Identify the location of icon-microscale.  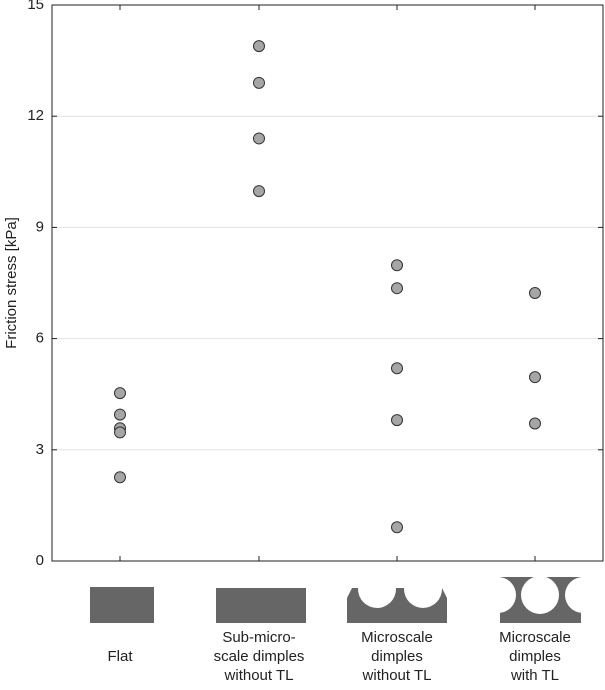
(397, 596).